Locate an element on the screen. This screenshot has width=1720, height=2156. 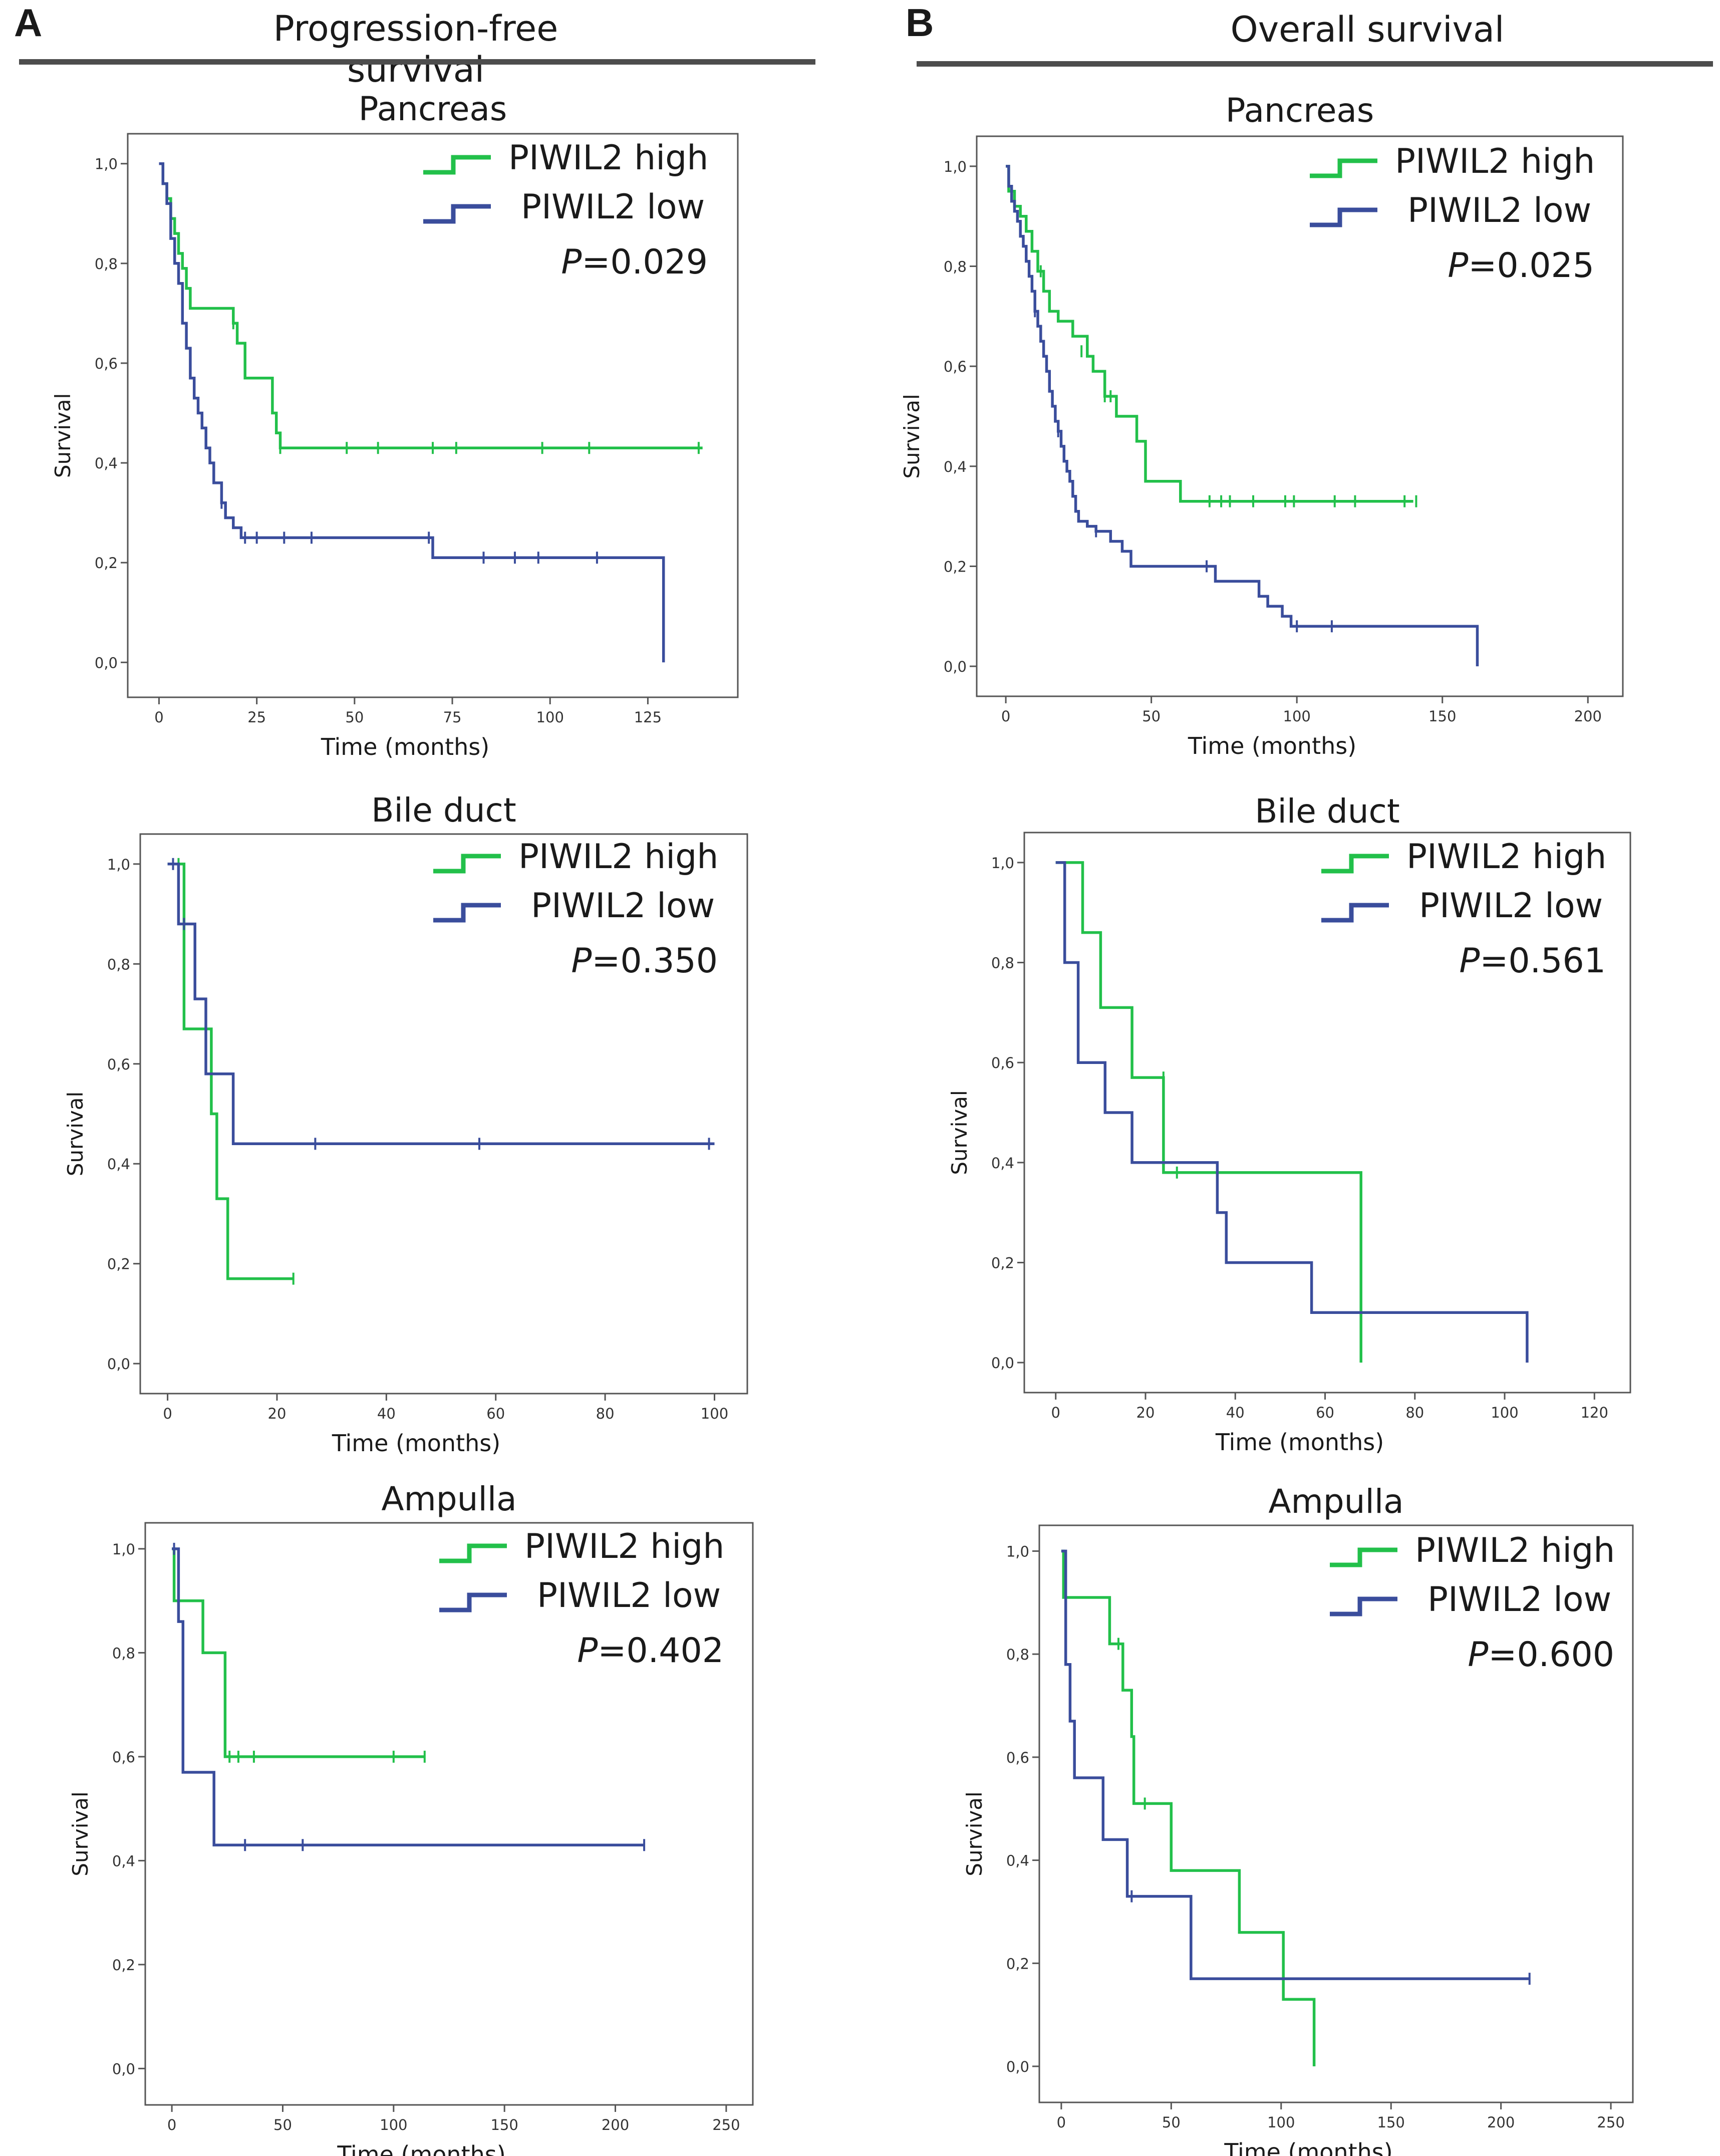
x-tick-label: 75 is located at coordinates (452, 717).